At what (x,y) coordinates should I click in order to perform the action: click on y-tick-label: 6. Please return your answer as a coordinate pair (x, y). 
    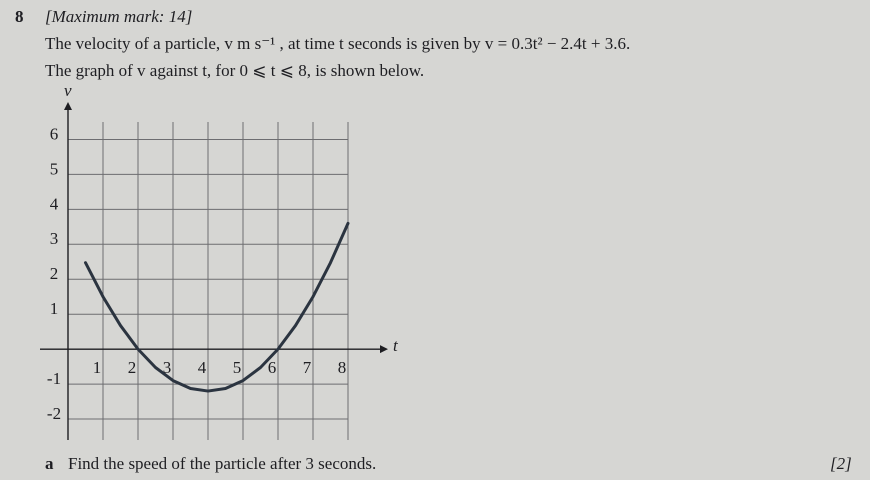
    Looking at the image, I should click on (54, 133).